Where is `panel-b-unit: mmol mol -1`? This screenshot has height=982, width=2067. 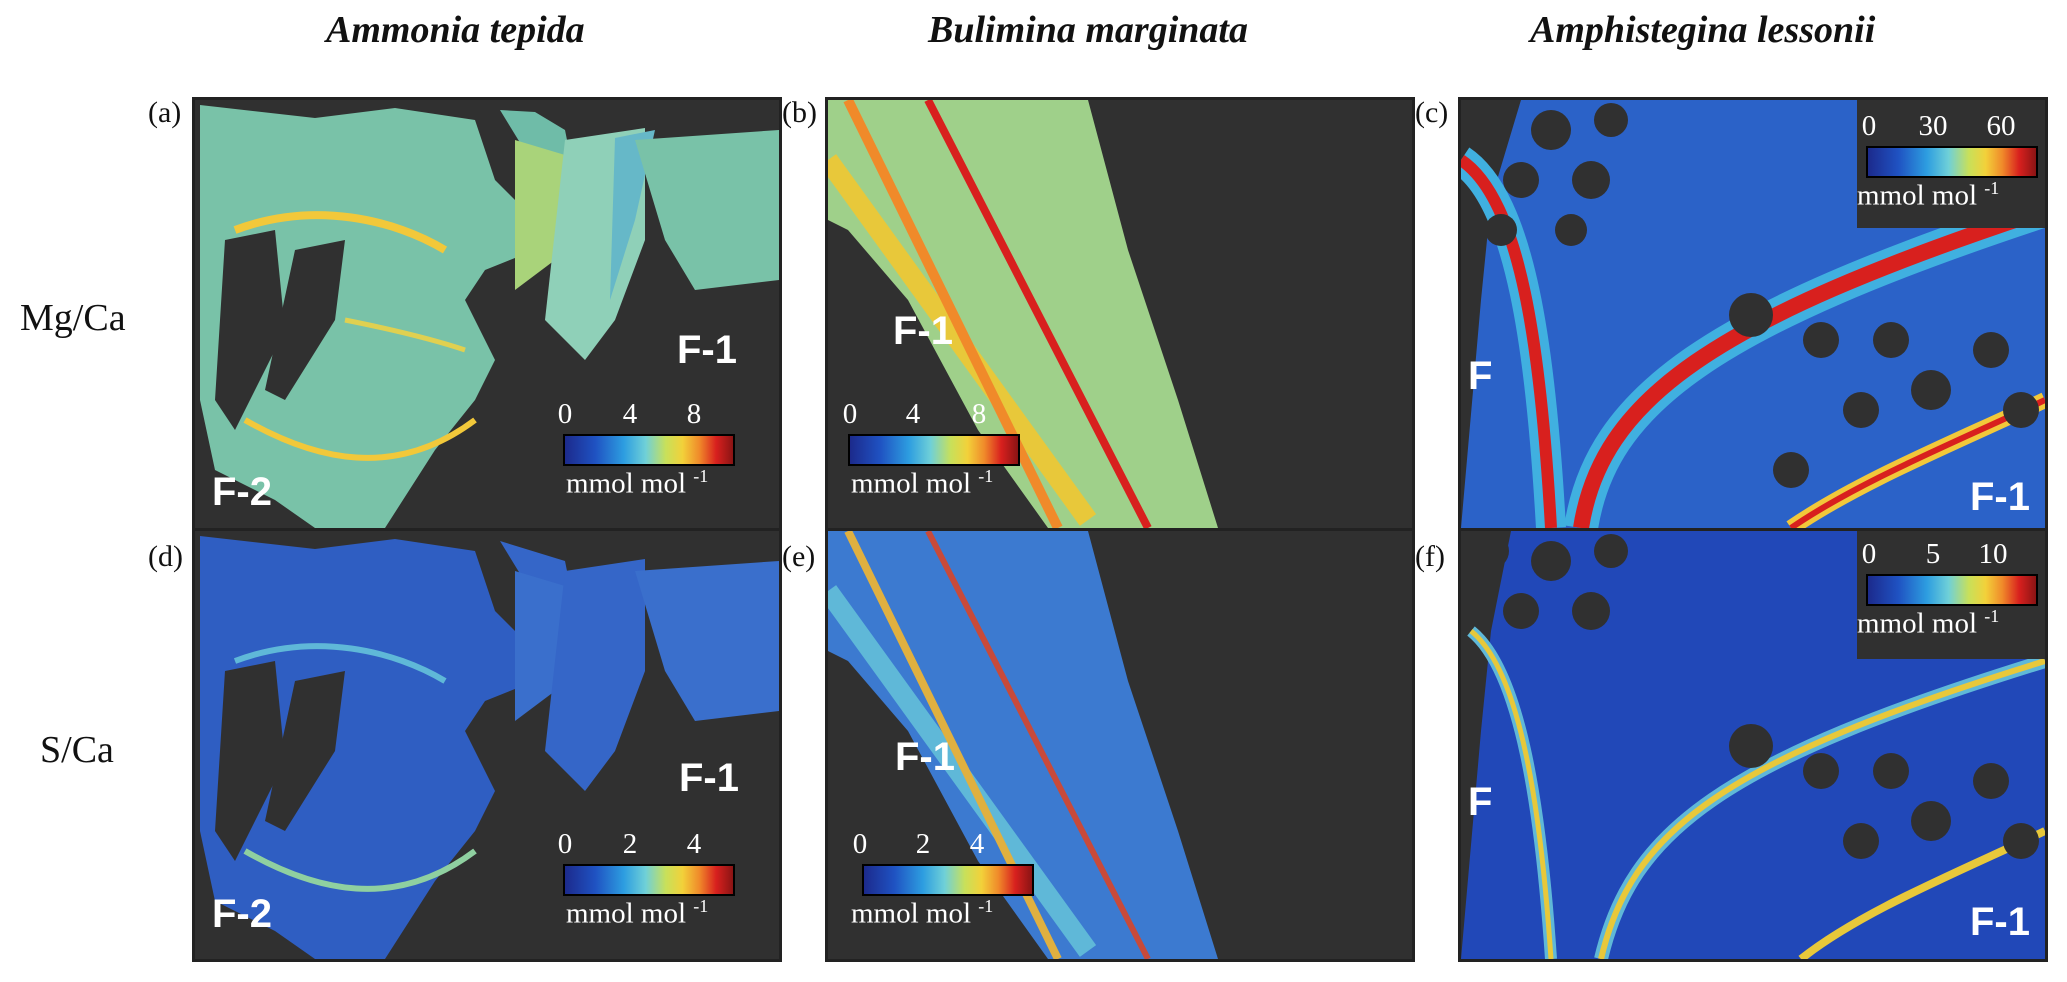
panel-b-unit: mmol mol -1 is located at coordinates (922, 483).